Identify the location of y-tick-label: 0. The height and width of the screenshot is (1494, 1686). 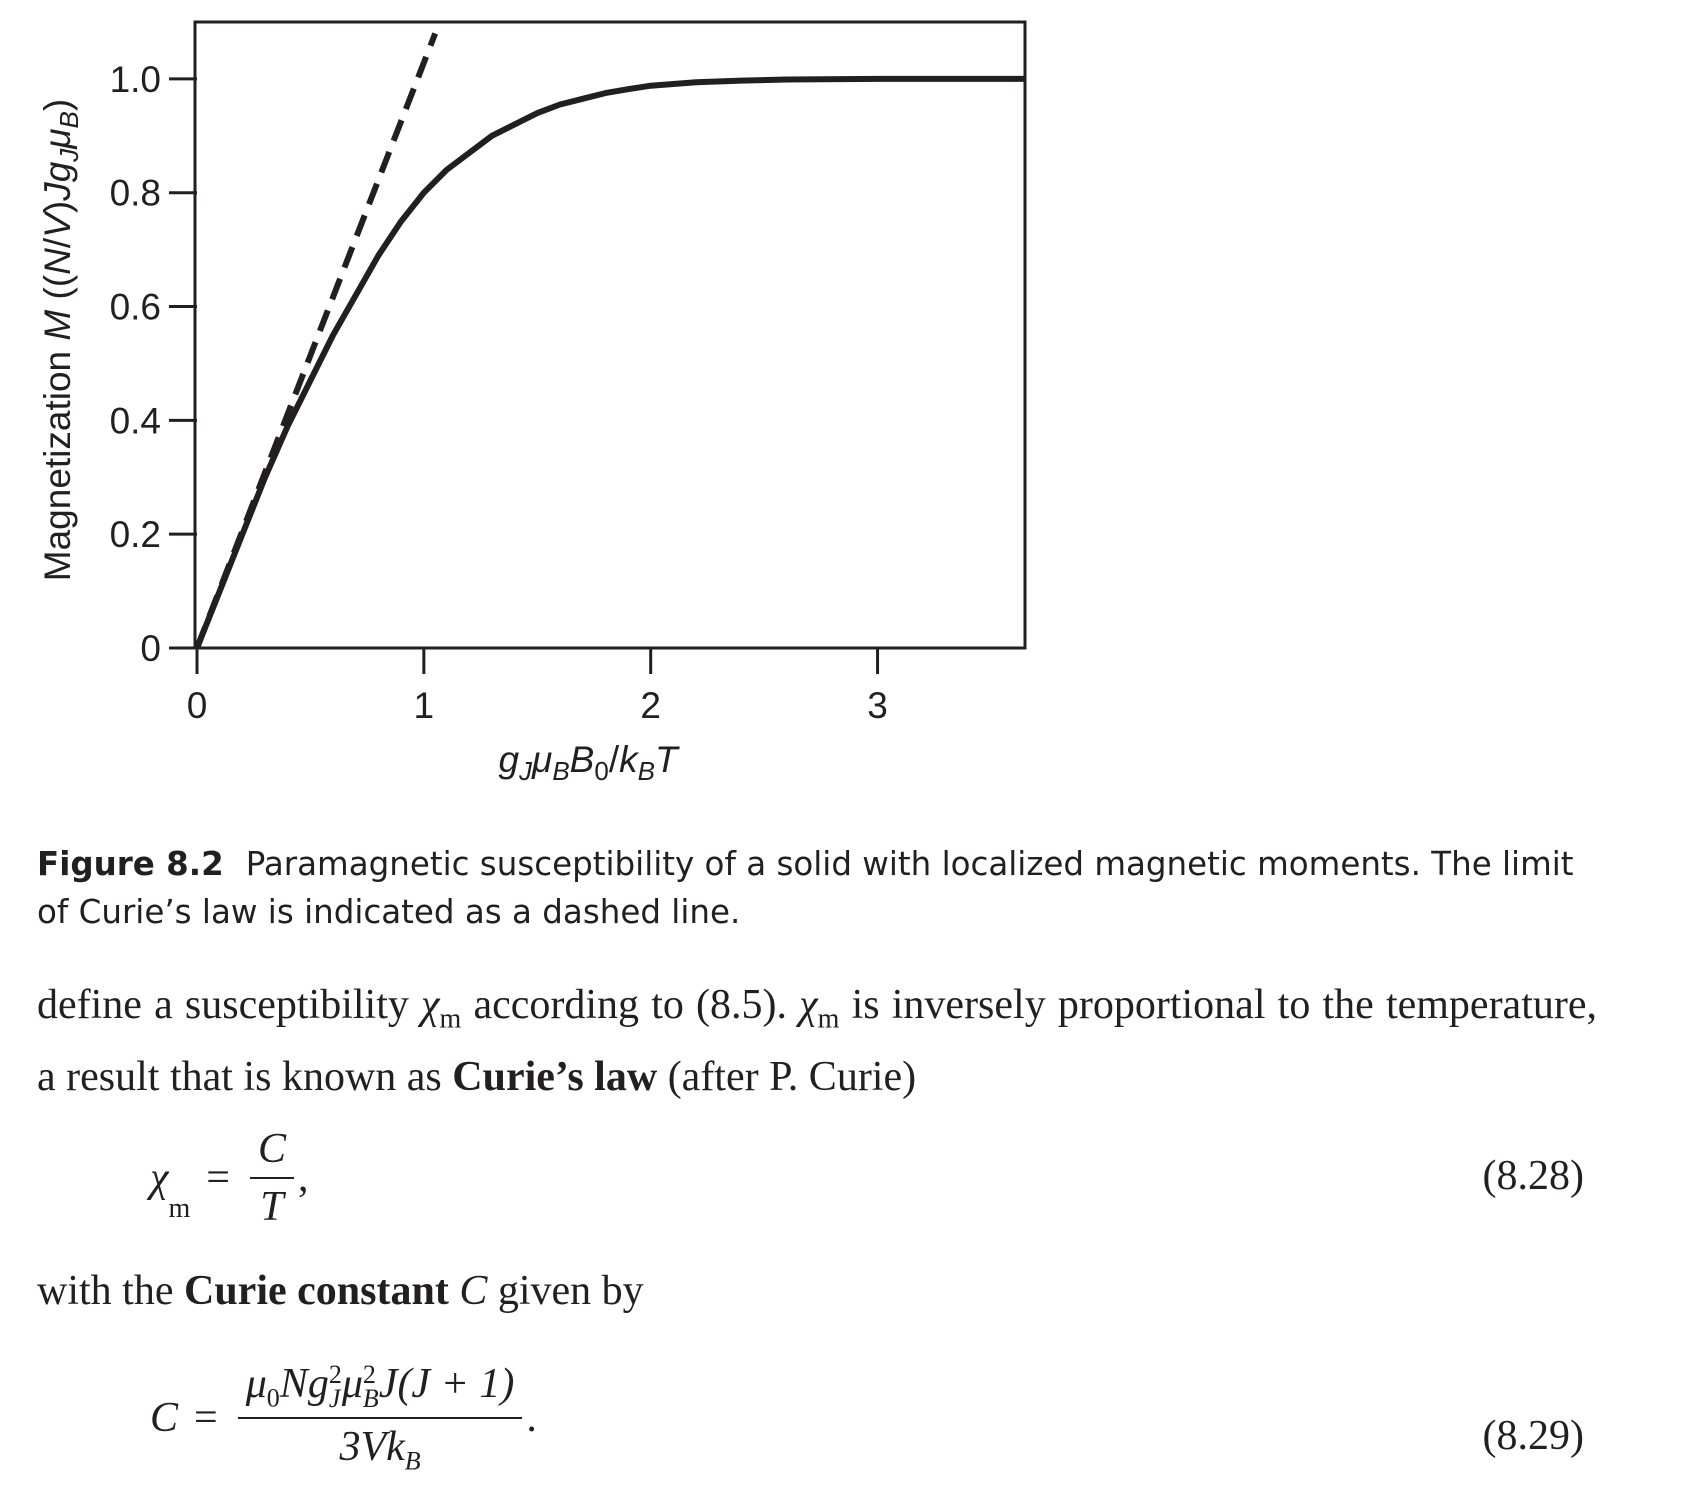
(150, 648).